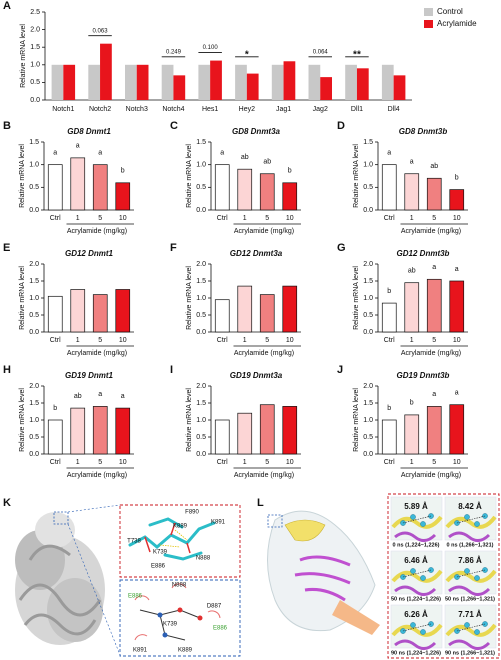 The image size is (501, 660). Describe the element at coordinates (68, 580) in the screenshot. I see `protein-structure-k` at that location.